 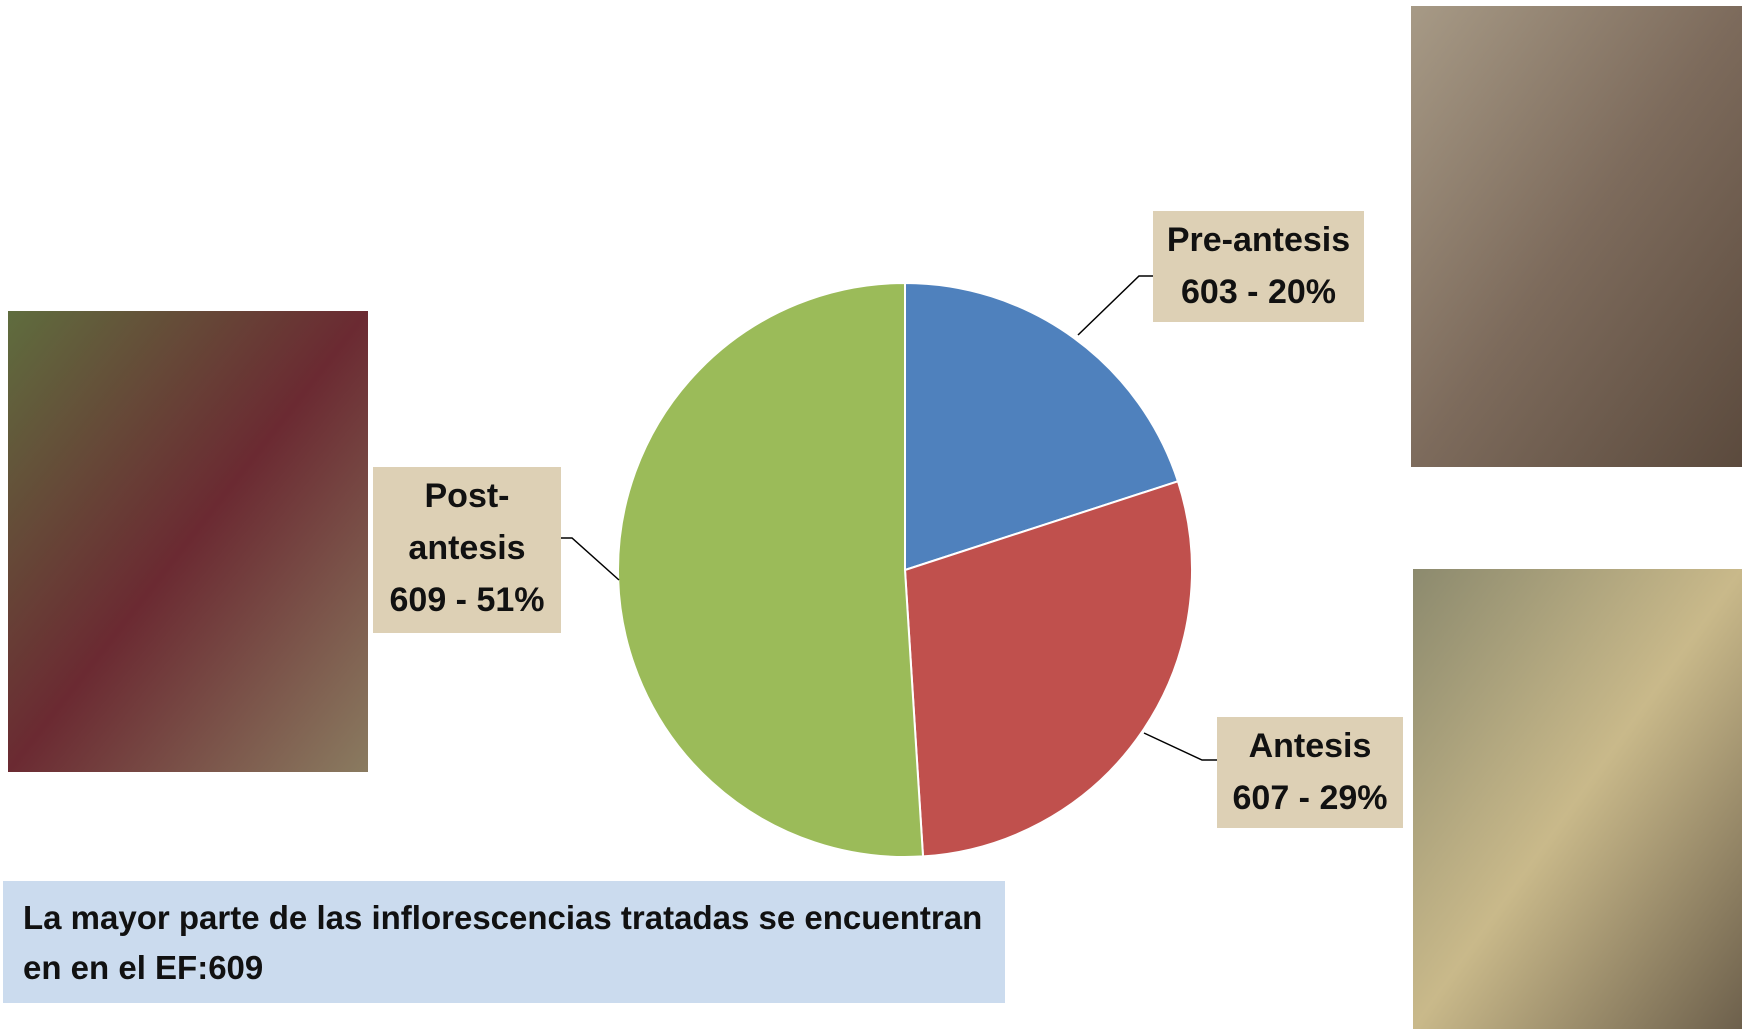 What do you see at coordinates (1310, 798) in the screenshot?
I see `label-value: 607 - 29%` at bounding box center [1310, 798].